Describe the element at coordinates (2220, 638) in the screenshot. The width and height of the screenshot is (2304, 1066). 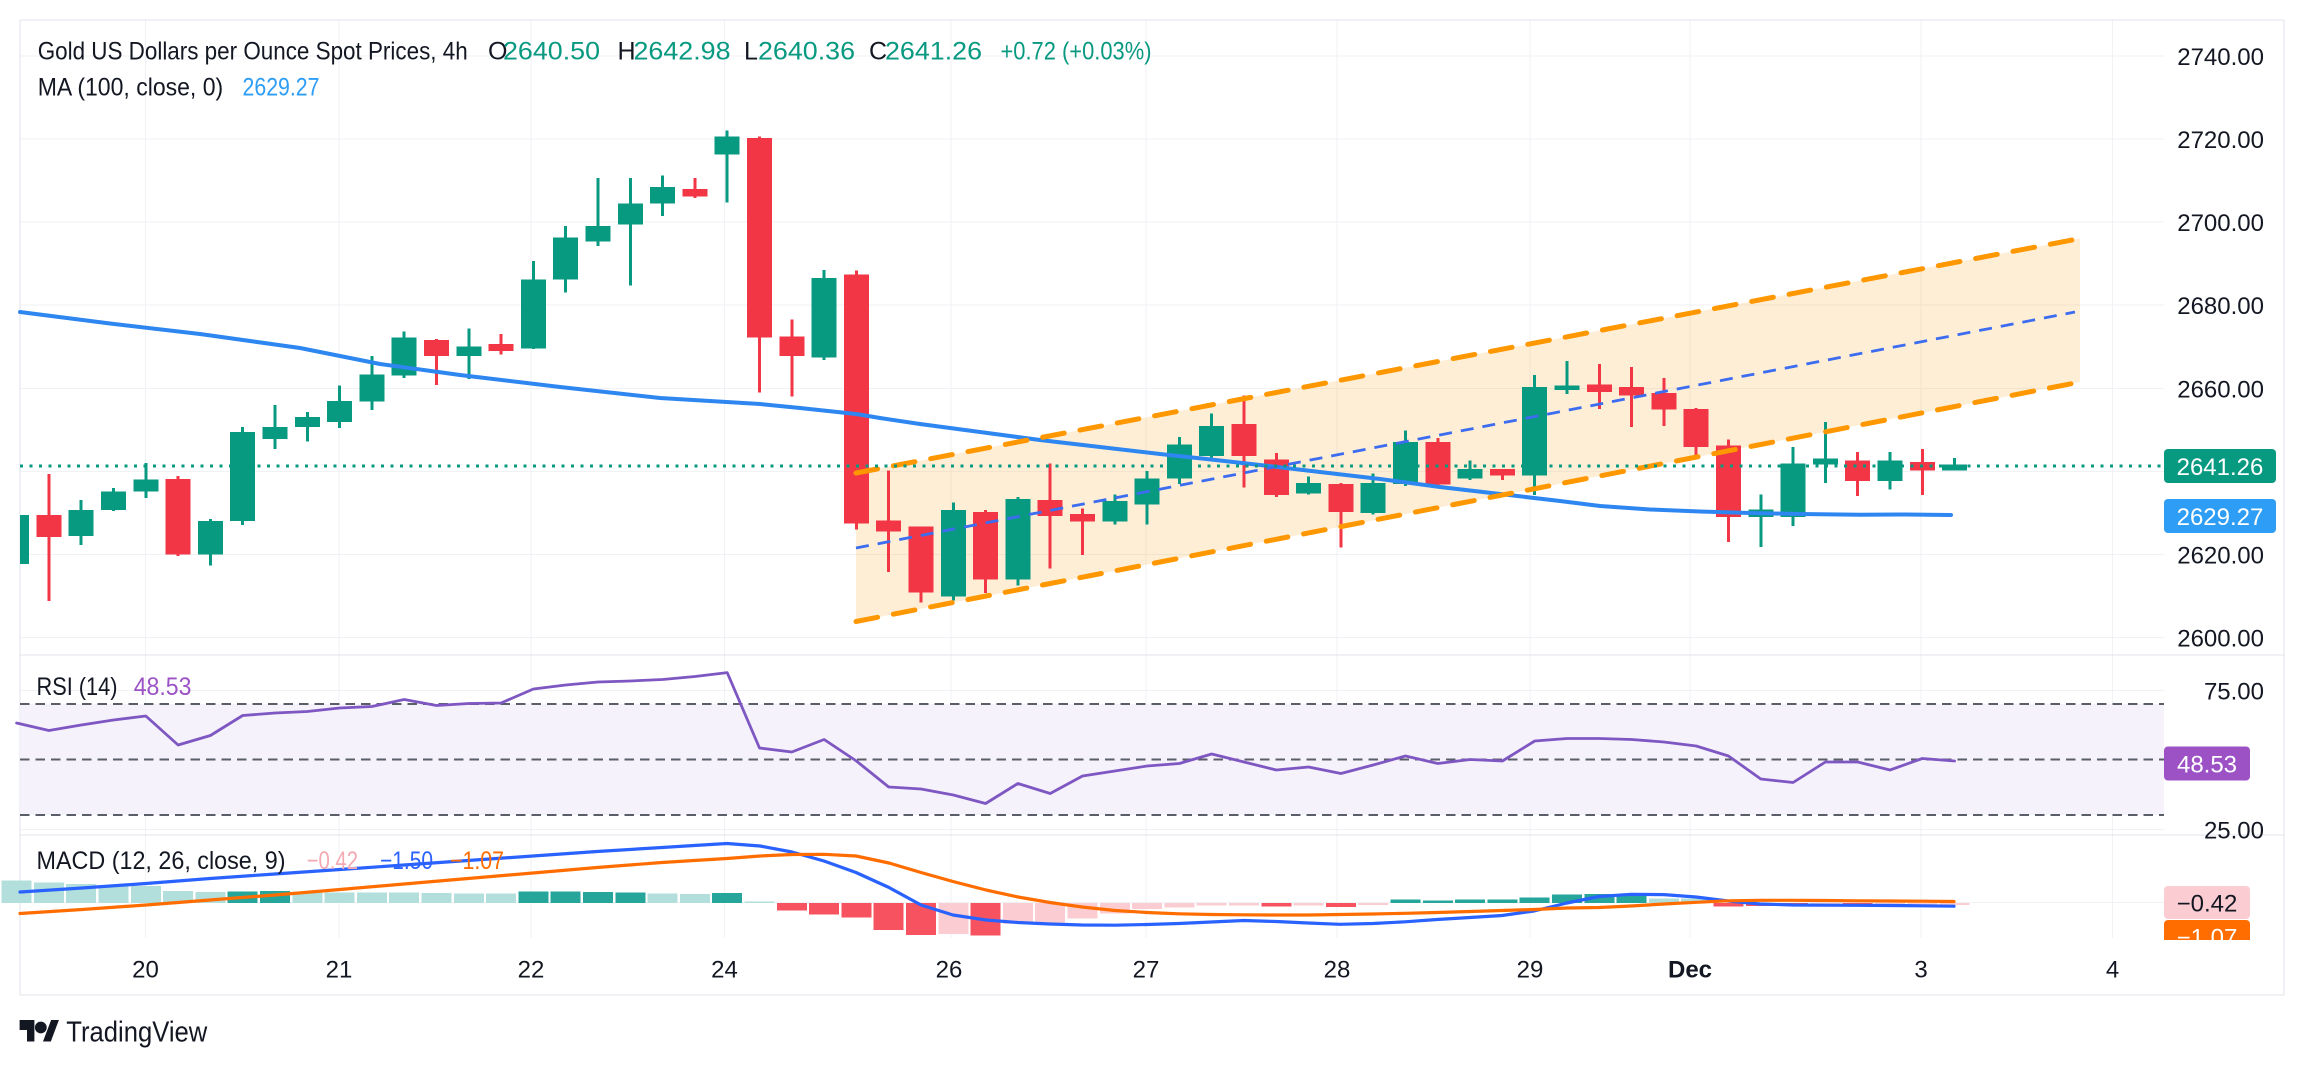
I see `svg-text: 2600.00` at that location.